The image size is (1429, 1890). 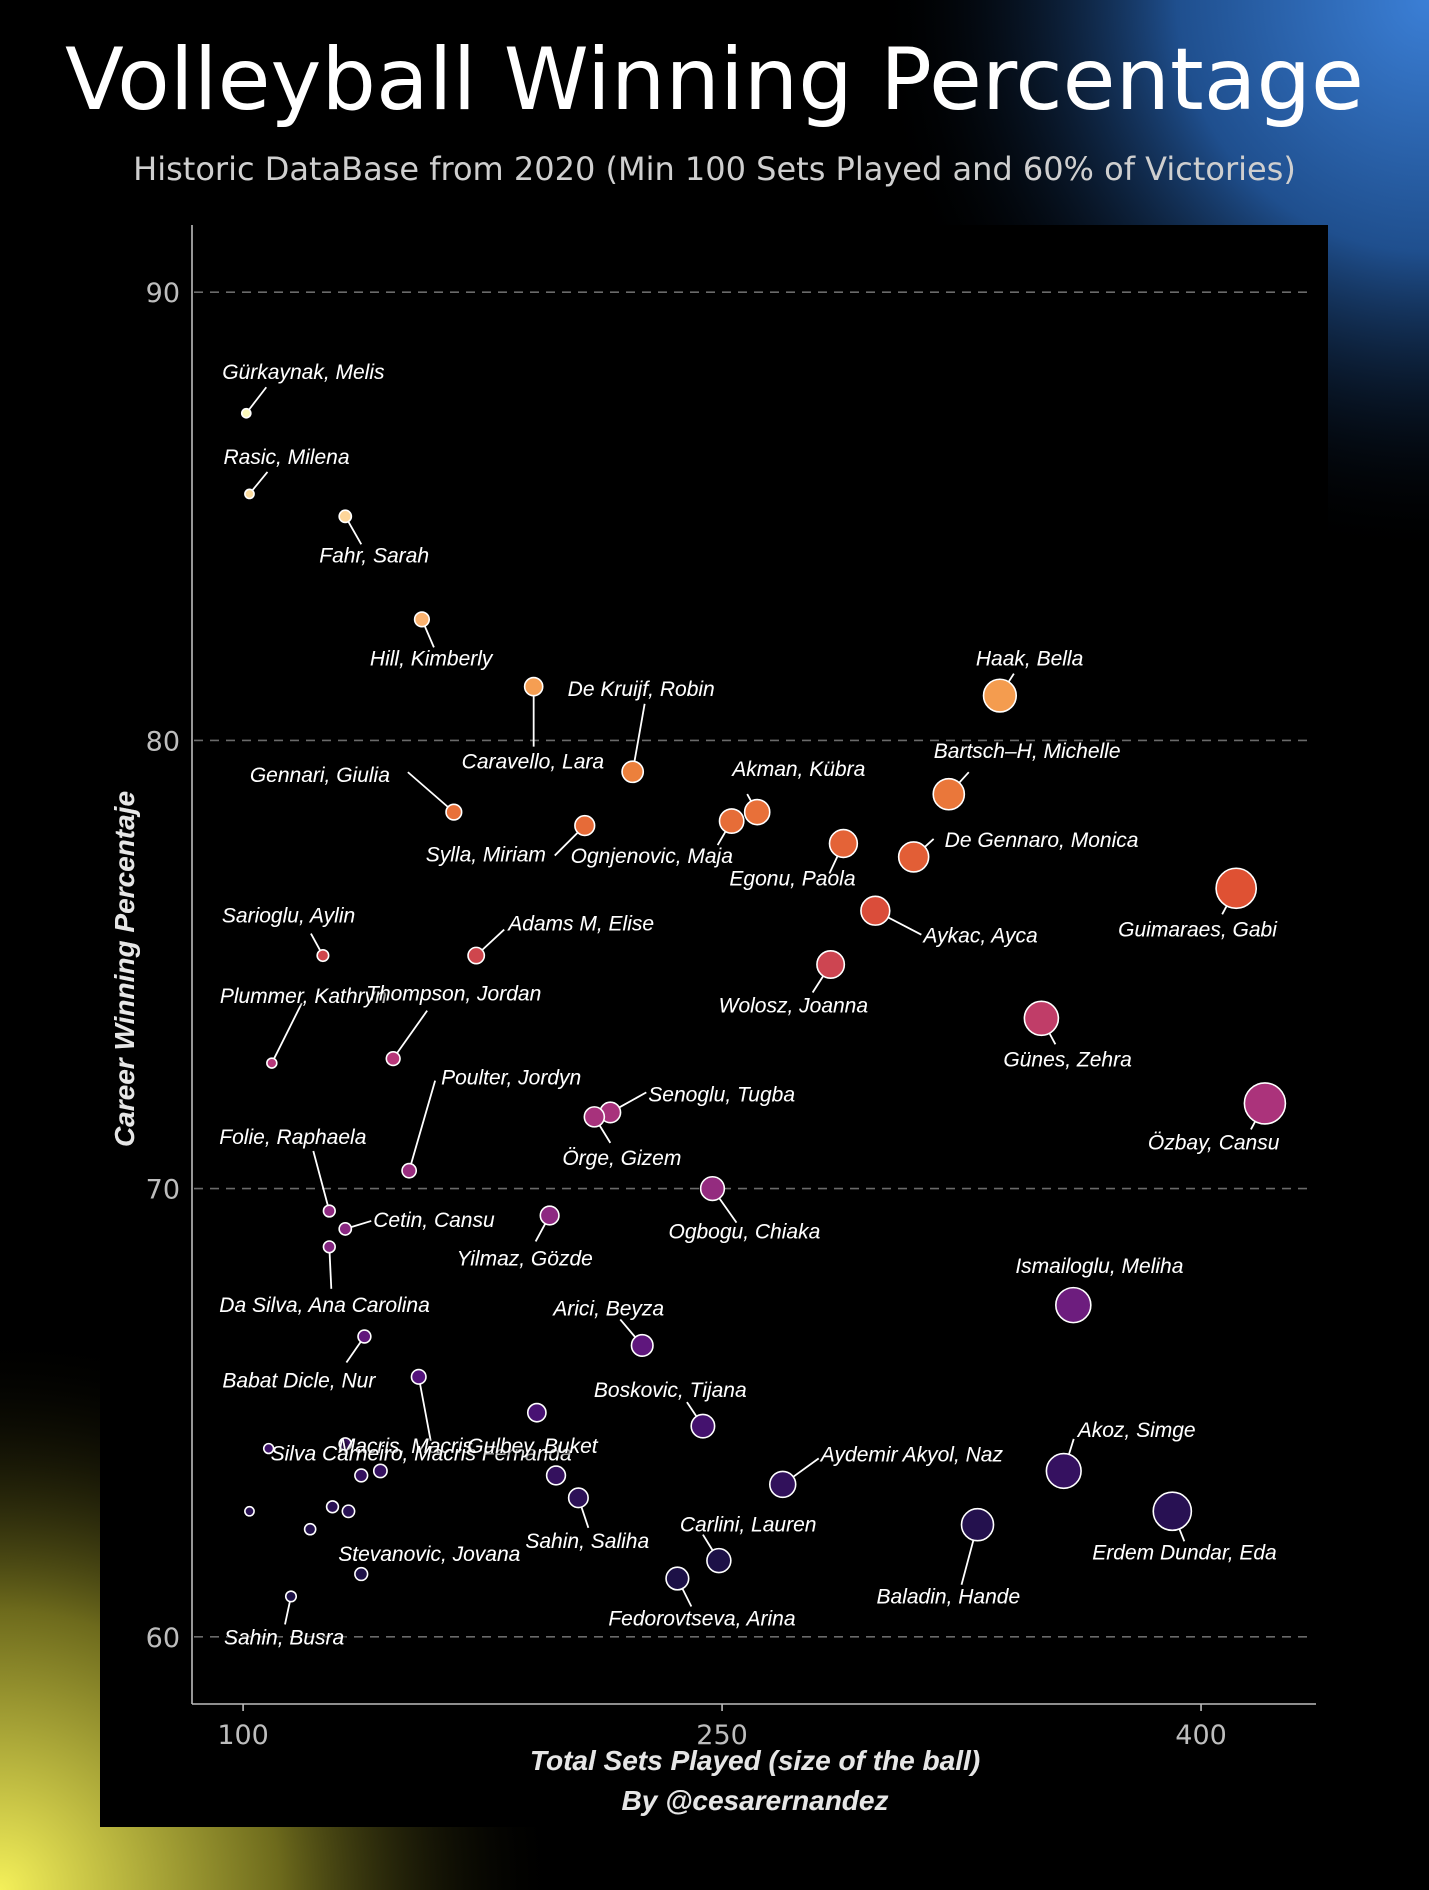 What do you see at coordinates (670, 1390) in the screenshot?
I see `point-label: Boskovic, Tijana` at bounding box center [670, 1390].